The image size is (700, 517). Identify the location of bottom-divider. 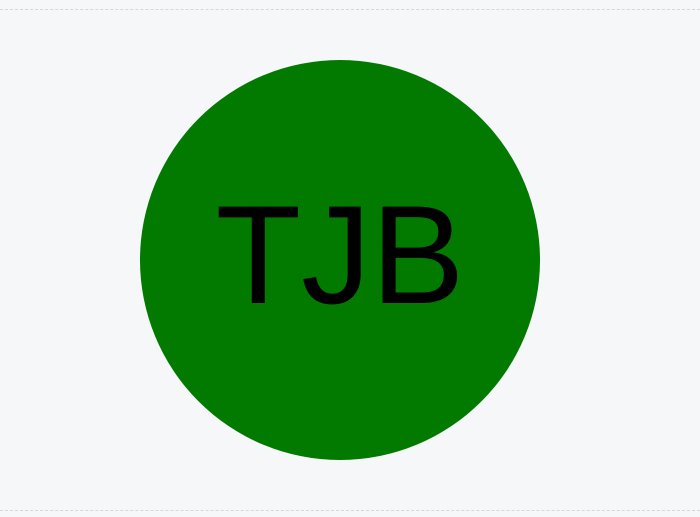
(350, 510).